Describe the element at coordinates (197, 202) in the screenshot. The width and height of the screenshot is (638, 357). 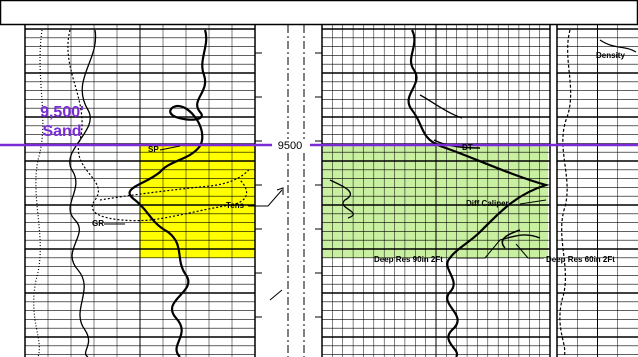
I see `left-track-sand-highlight` at that location.